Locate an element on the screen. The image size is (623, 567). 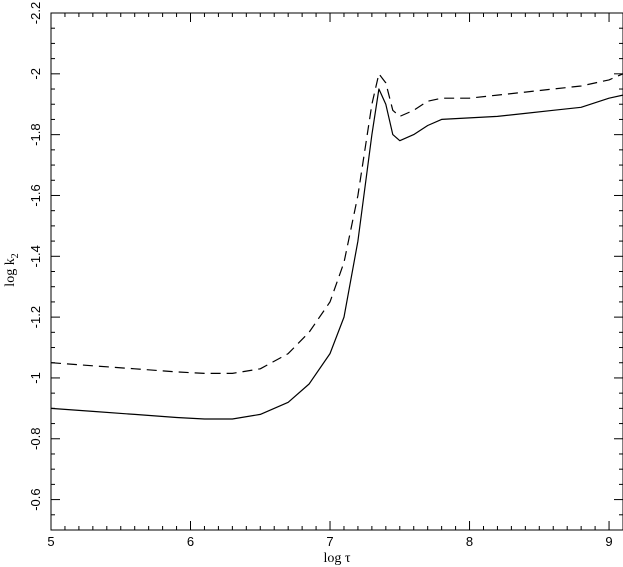
svg-text: log k2 is located at coordinates (12, 269).